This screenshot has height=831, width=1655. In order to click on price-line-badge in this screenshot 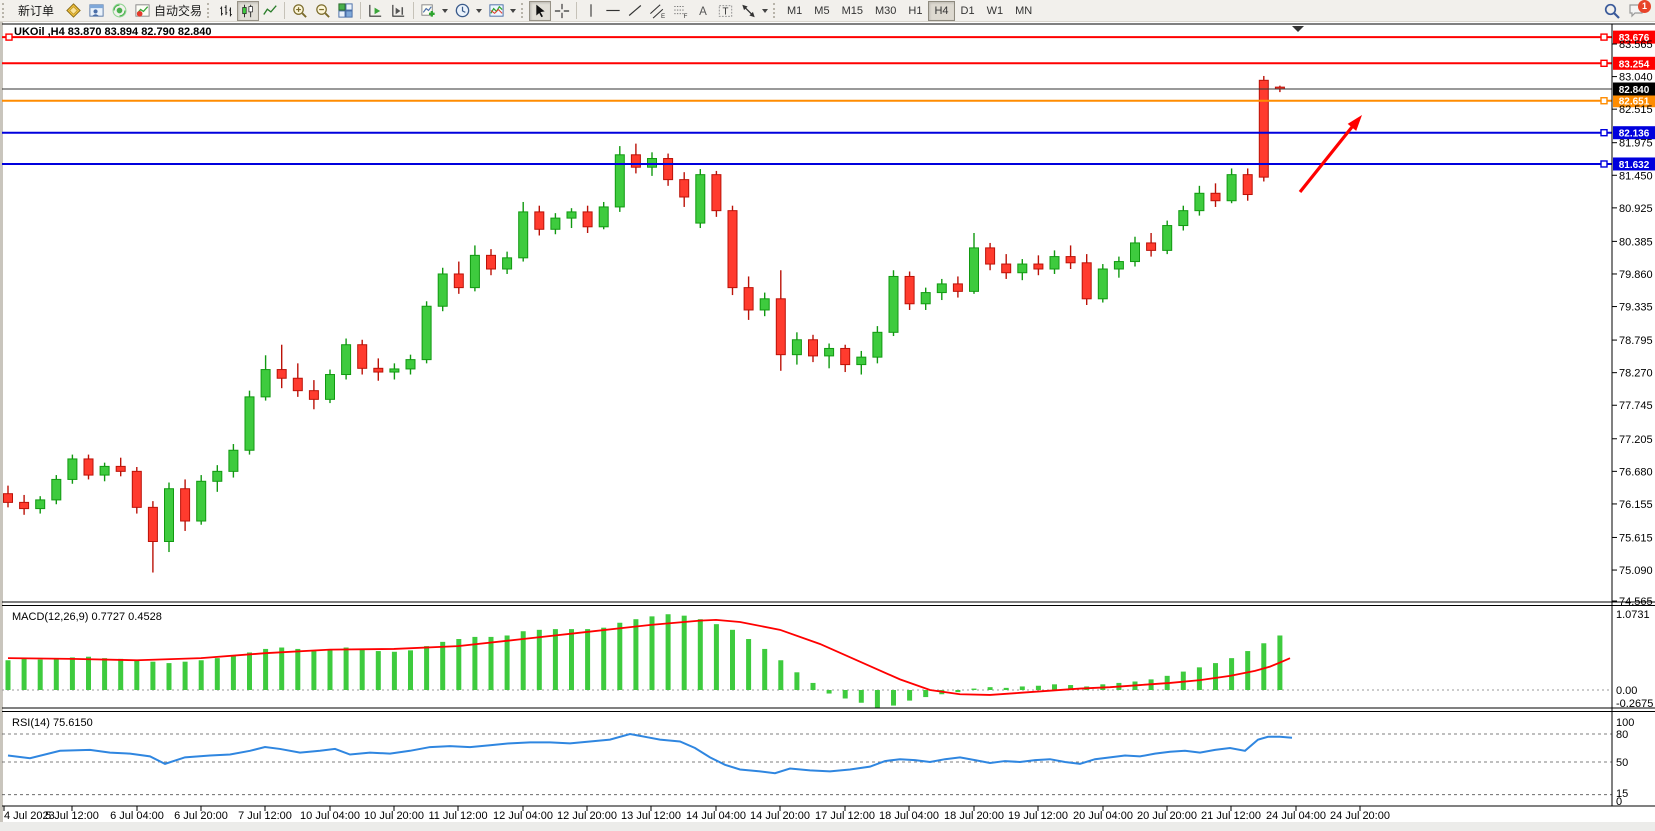, I will do `click(1634, 63)`.